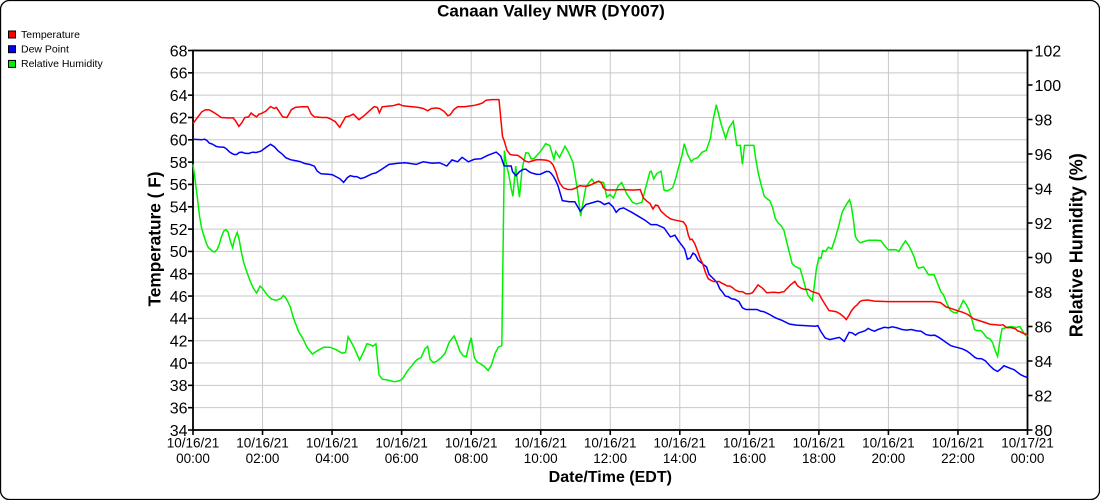 This screenshot has width=1100, height=500. Describe the element at coordinates (1044, 120) in the screenshot. I see `svg-text: 98` at that location.